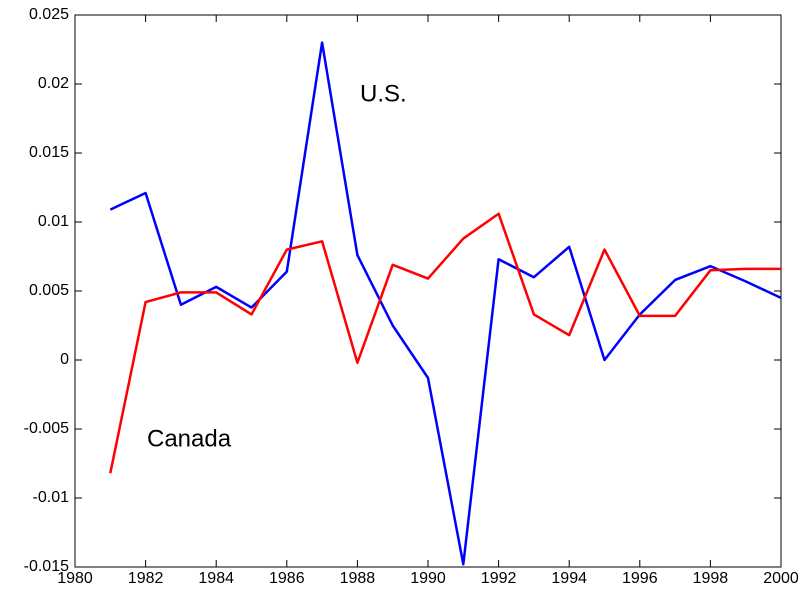 The image size is (808, 602). Describe the element at coordinates (146, 578) in the screenshot. I see `x-tick-label: 1982` at that location.